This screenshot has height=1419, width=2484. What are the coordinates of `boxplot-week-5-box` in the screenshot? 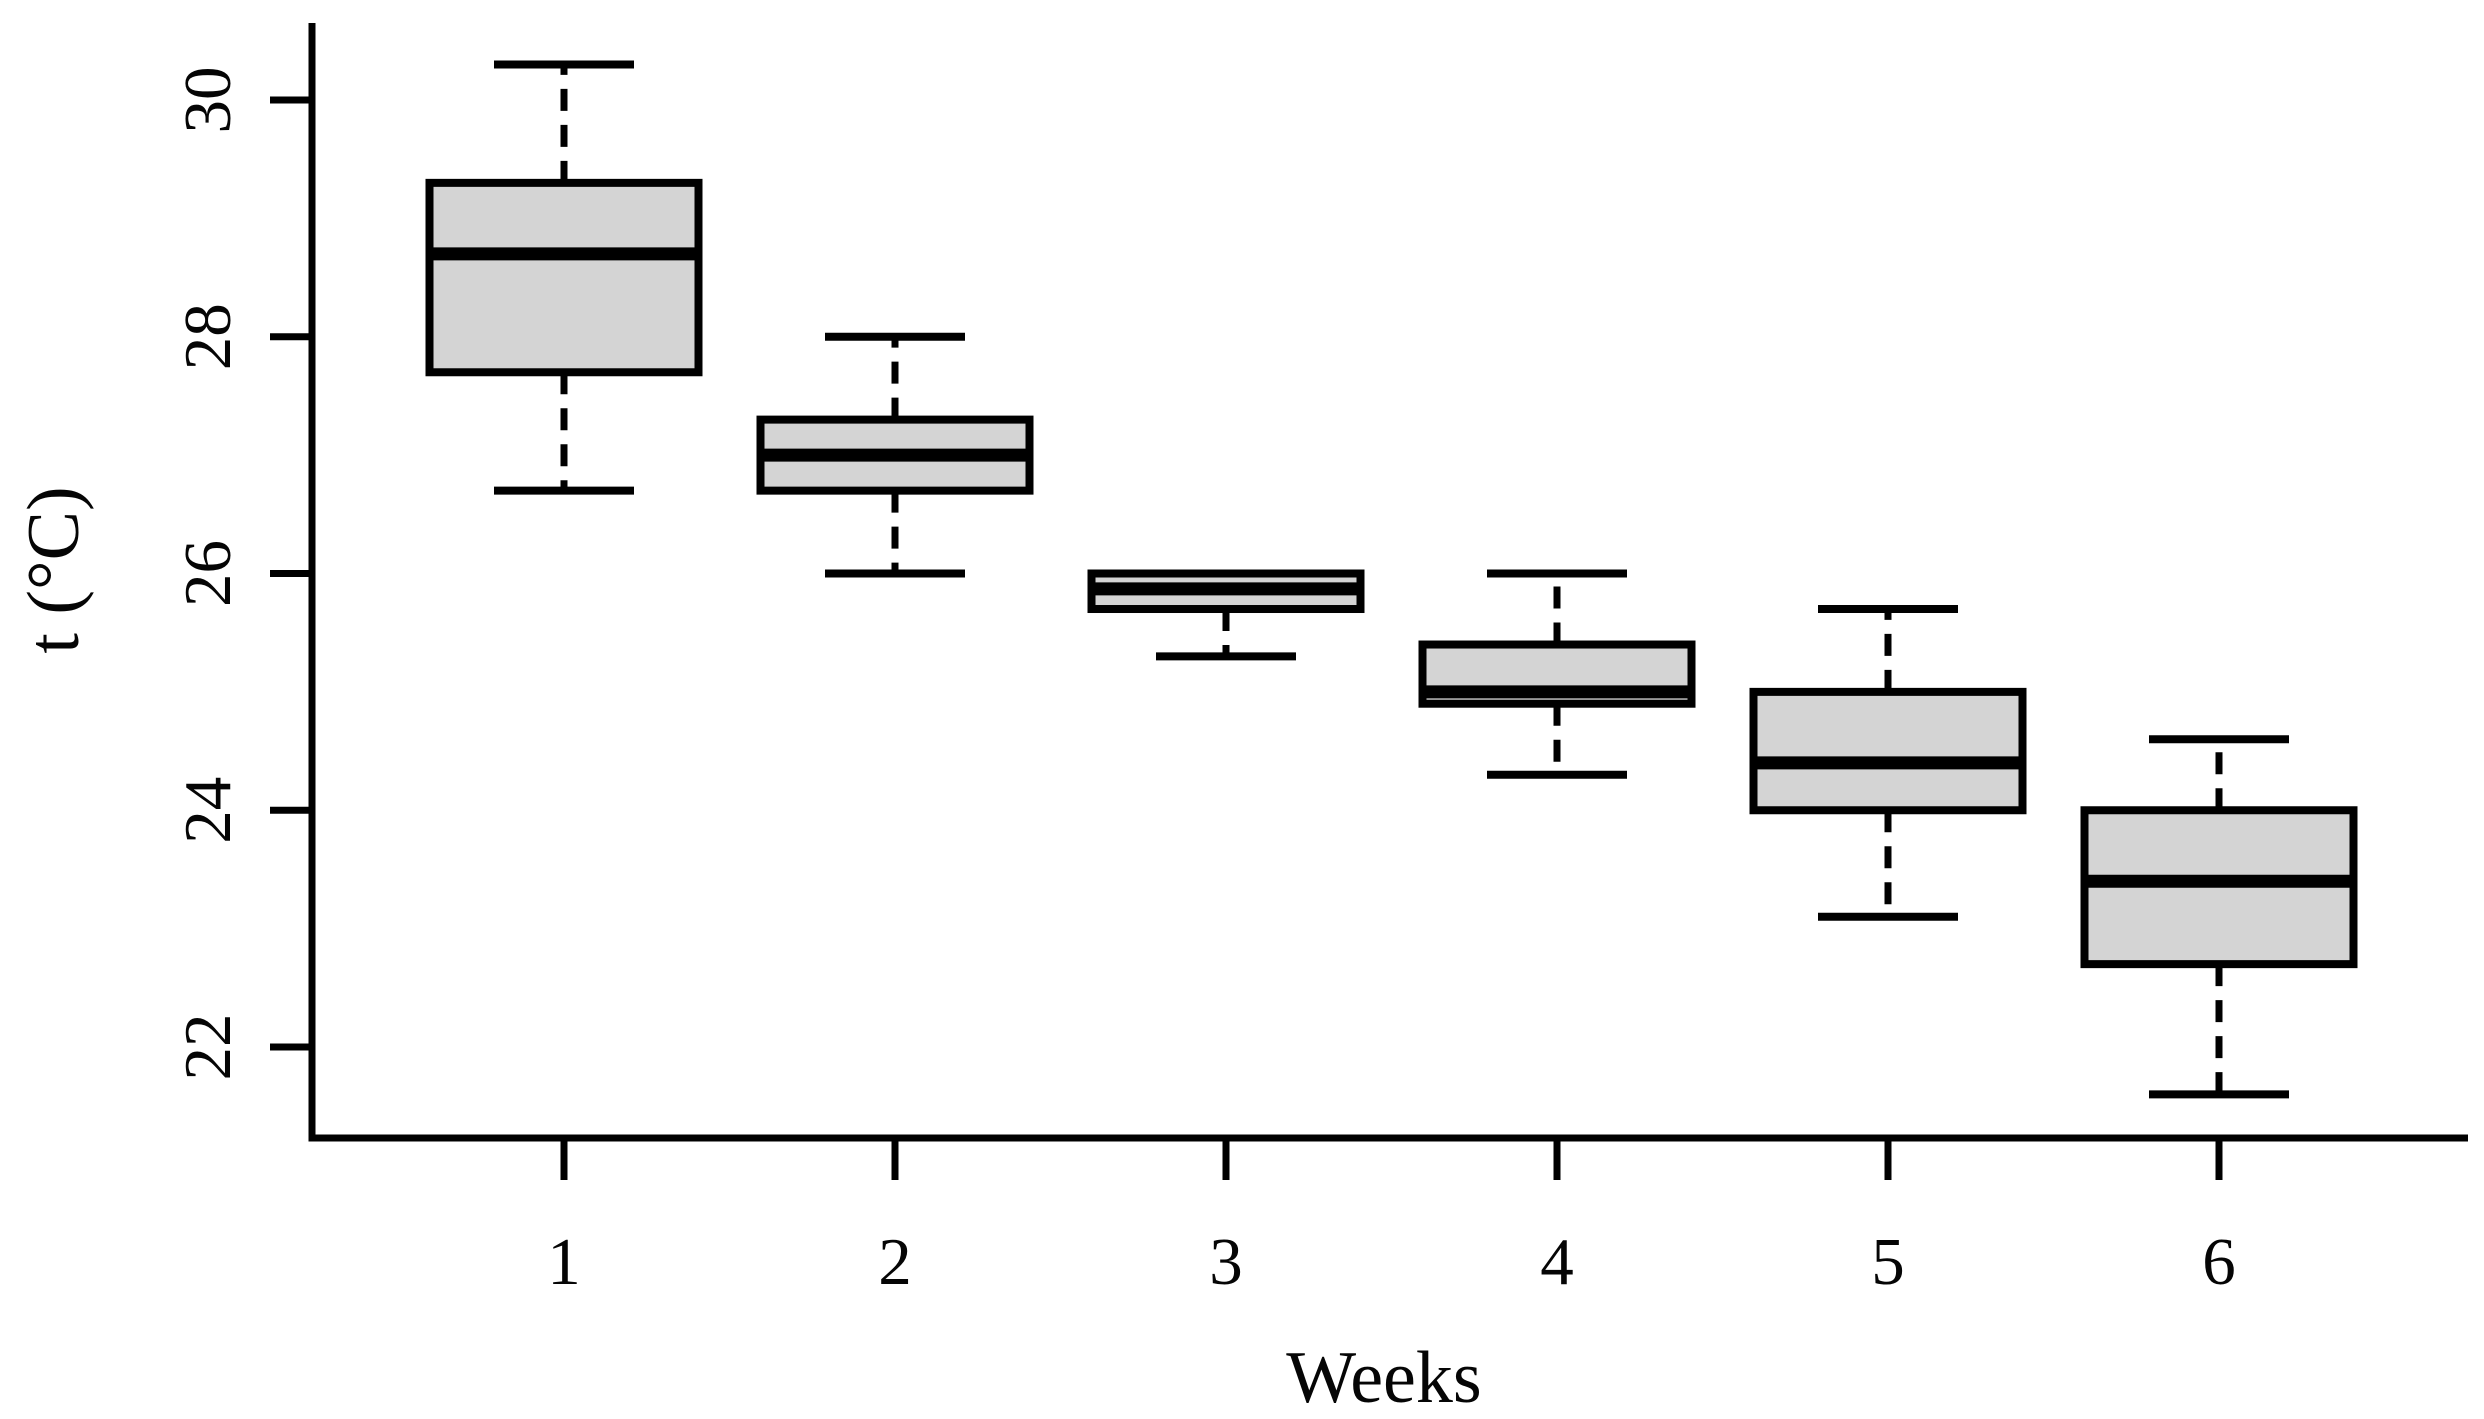 It's located at (1888, 751).